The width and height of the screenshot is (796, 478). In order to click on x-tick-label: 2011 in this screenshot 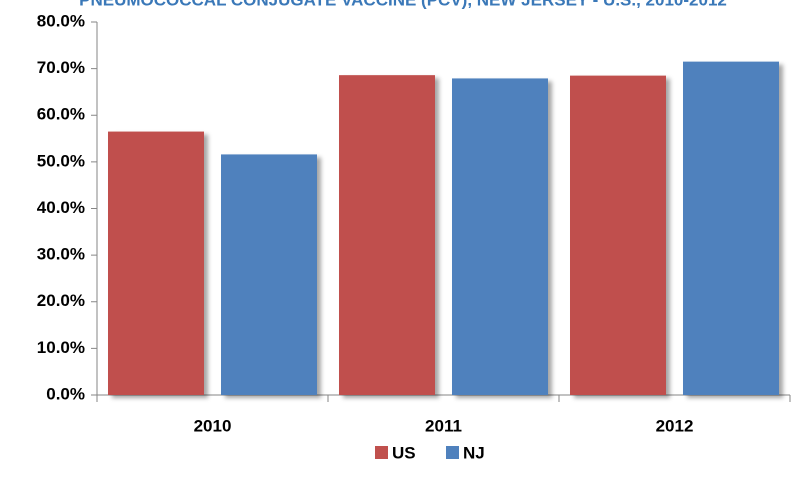, I will do `click(443, 425)`.